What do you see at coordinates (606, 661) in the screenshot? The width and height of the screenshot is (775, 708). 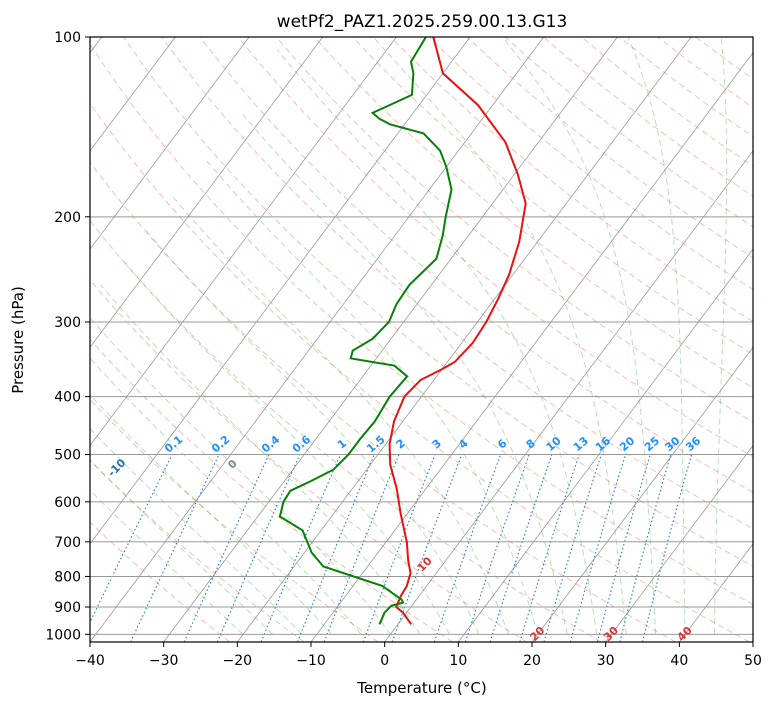 I see `x-tick-label: 30` at bounding box center [606, 661].